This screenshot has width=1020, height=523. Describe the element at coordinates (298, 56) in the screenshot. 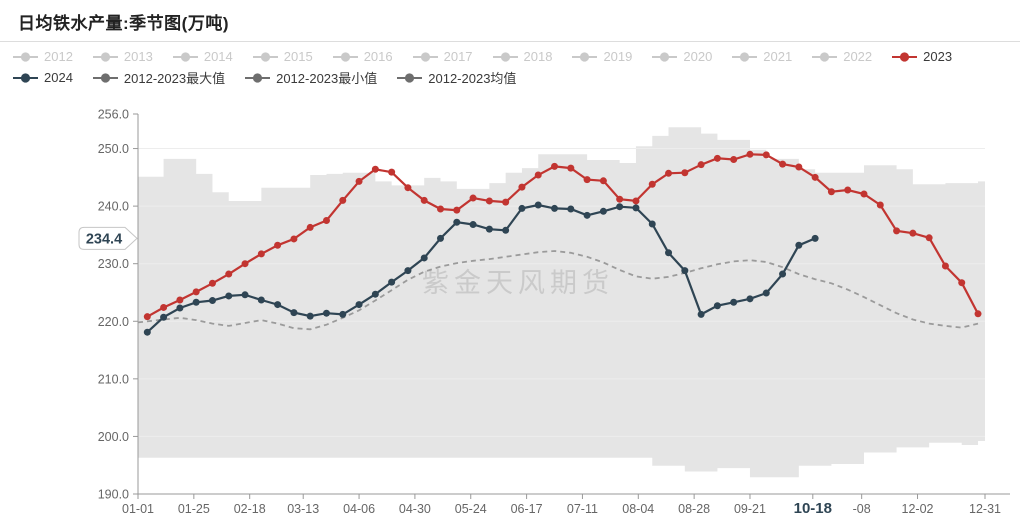

I see `legend-item-label: 2015` at that location.